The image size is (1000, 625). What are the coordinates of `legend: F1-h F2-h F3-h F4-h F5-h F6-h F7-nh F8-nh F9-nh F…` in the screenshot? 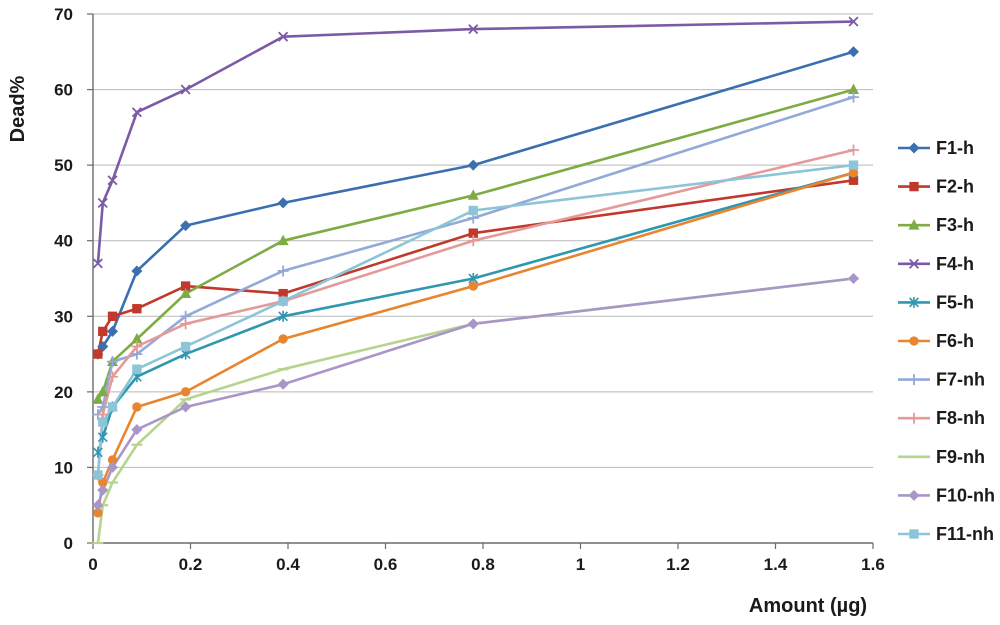 It's located at (946, 341).